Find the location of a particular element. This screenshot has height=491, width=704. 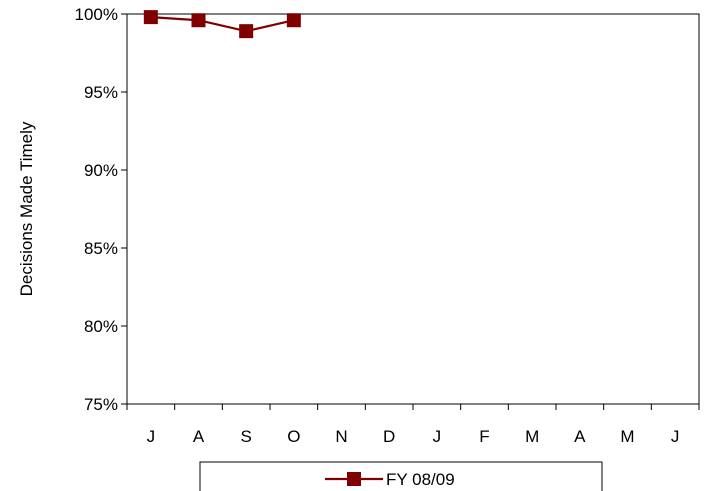

y-tick-label: 75% is located at coordinates (101, 404).